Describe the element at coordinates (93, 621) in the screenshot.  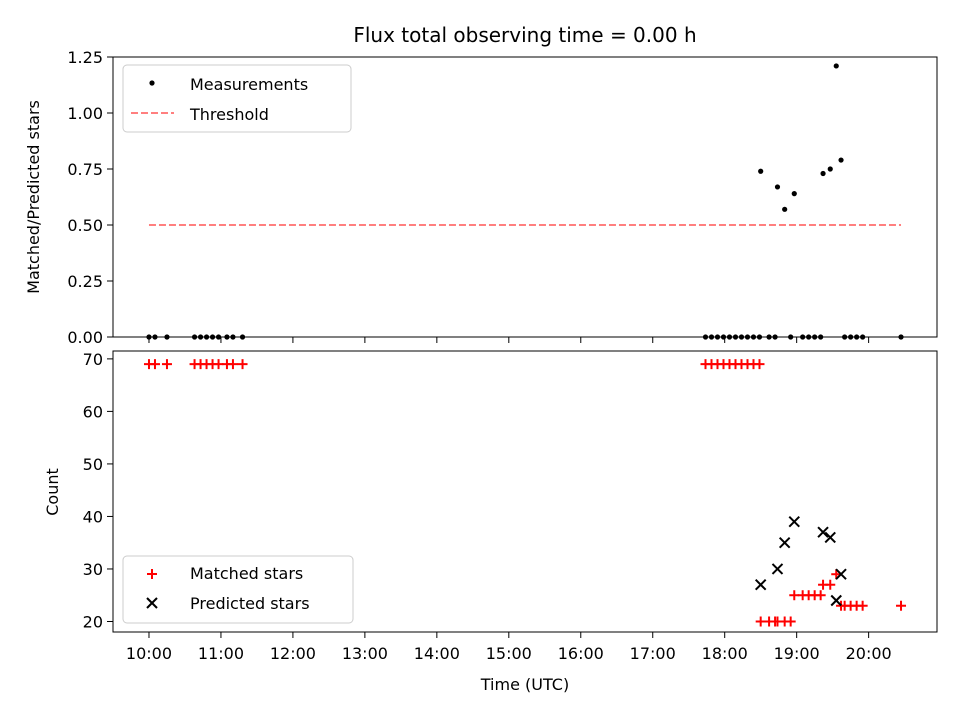
I see `bottom-y-tick-label: 20` at that location.